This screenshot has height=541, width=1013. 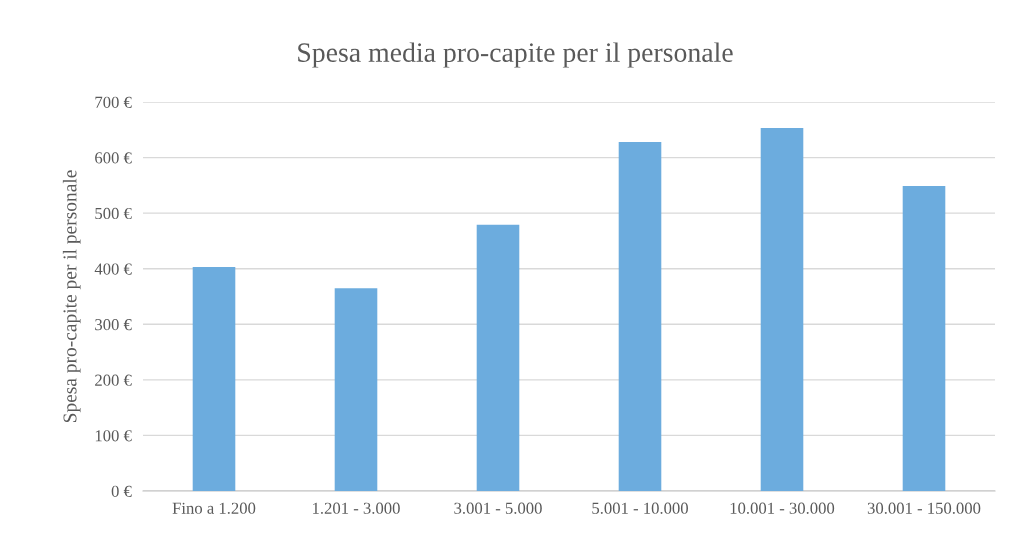 I want to click on x-tick-label: 1.201 - 3.000, so click(x=356, y=508).